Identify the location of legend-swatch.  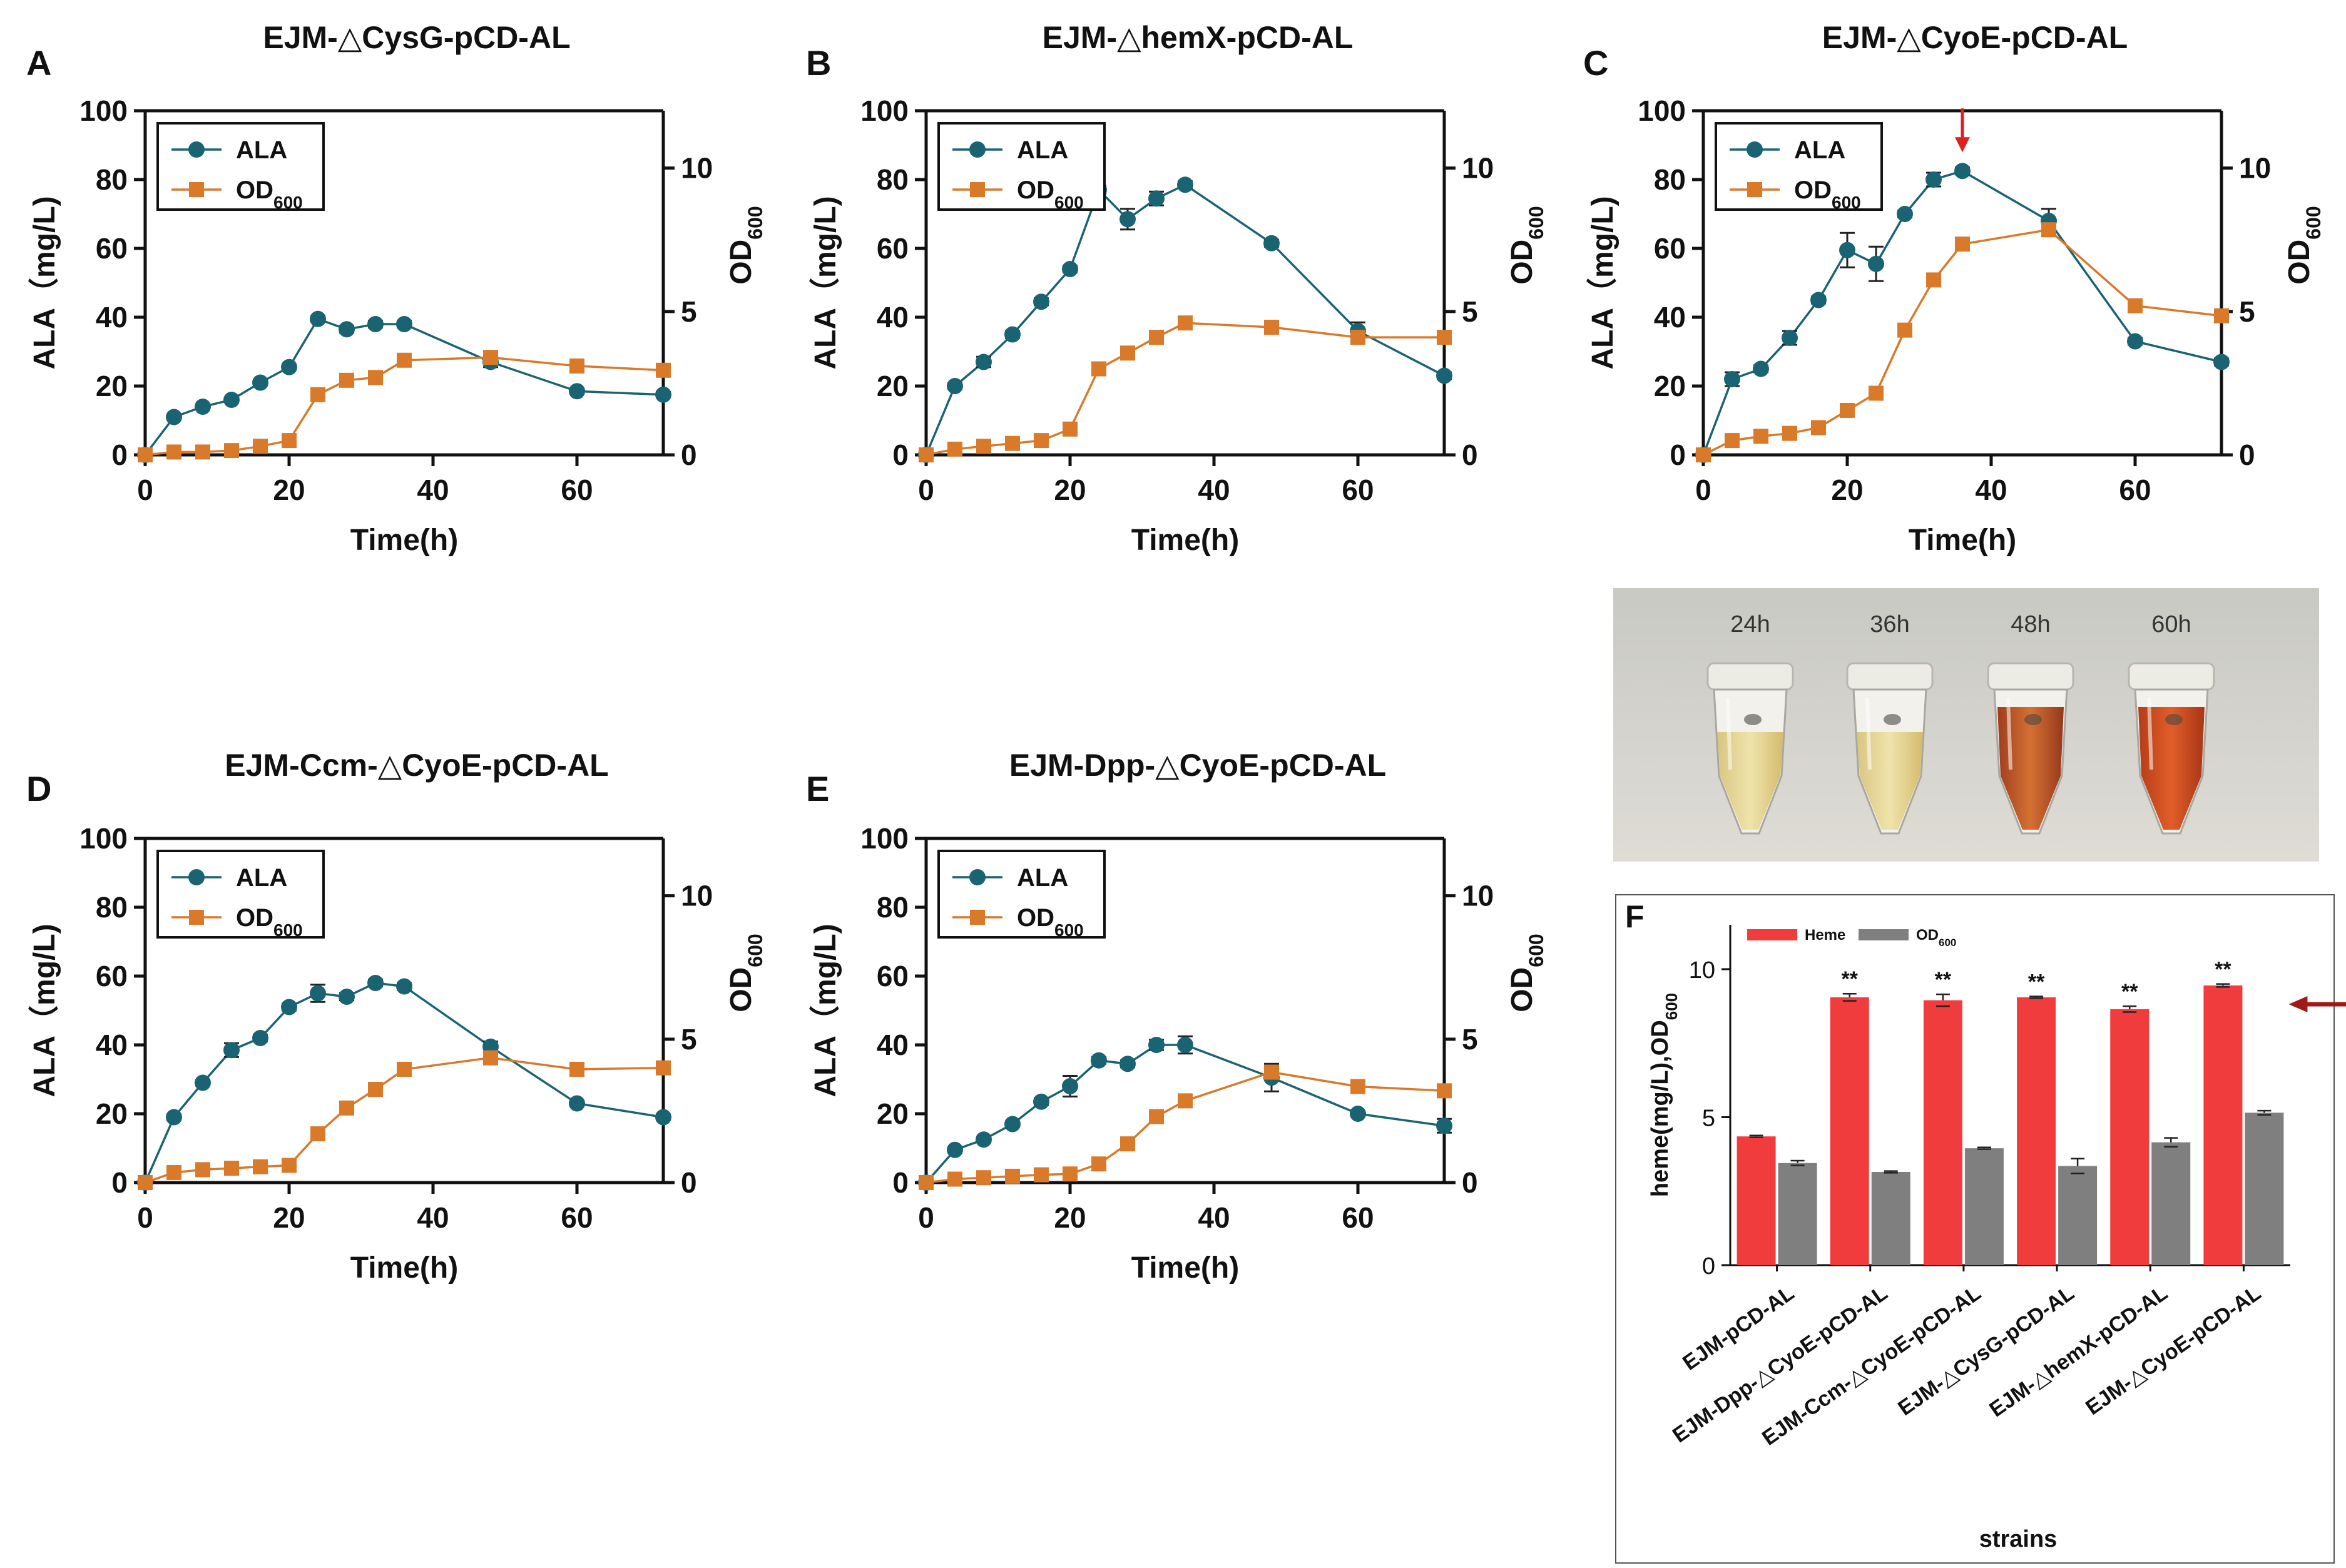
(1772, 934).